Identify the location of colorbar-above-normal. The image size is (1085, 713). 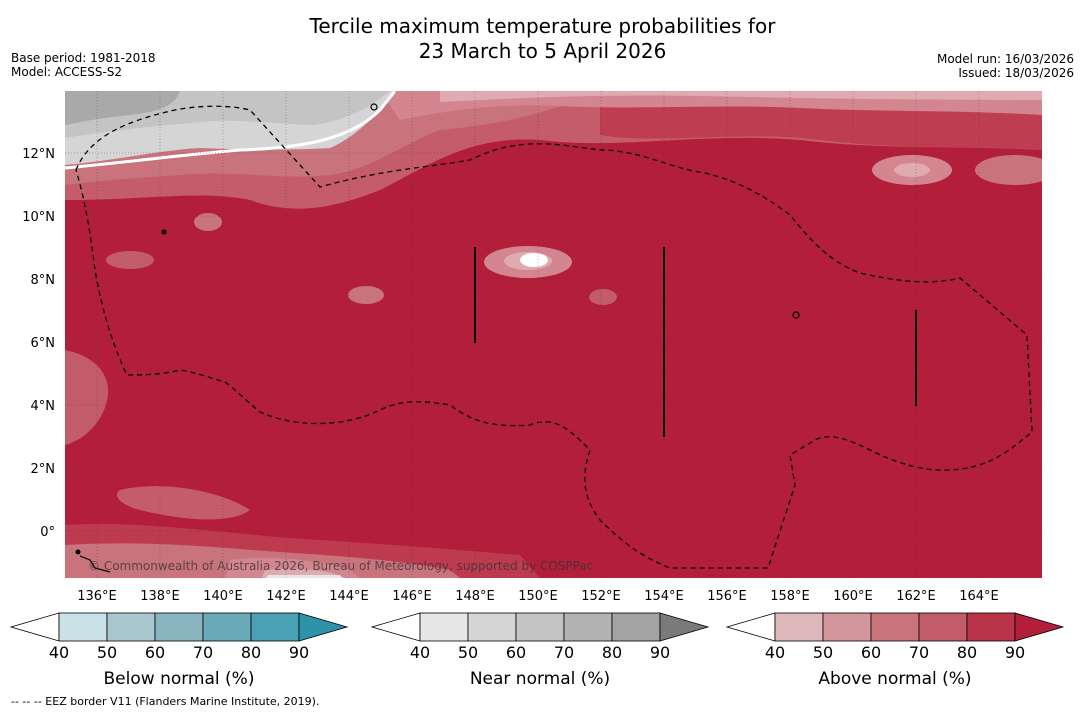
(895, 627).